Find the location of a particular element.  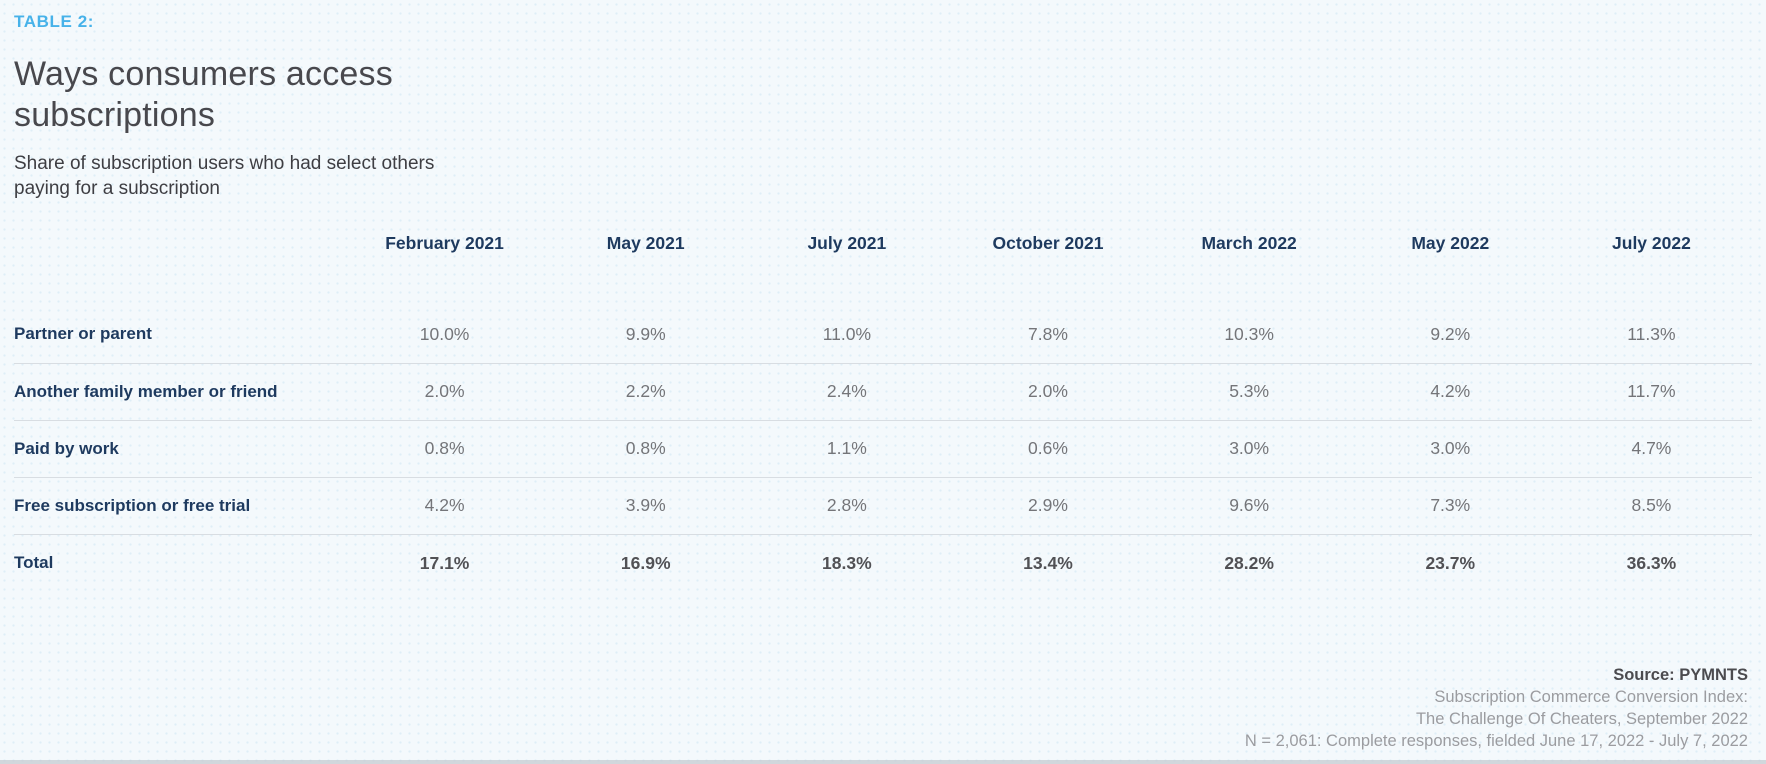

row-label: Free subscription or free trial is located at coordinates (179, 506).